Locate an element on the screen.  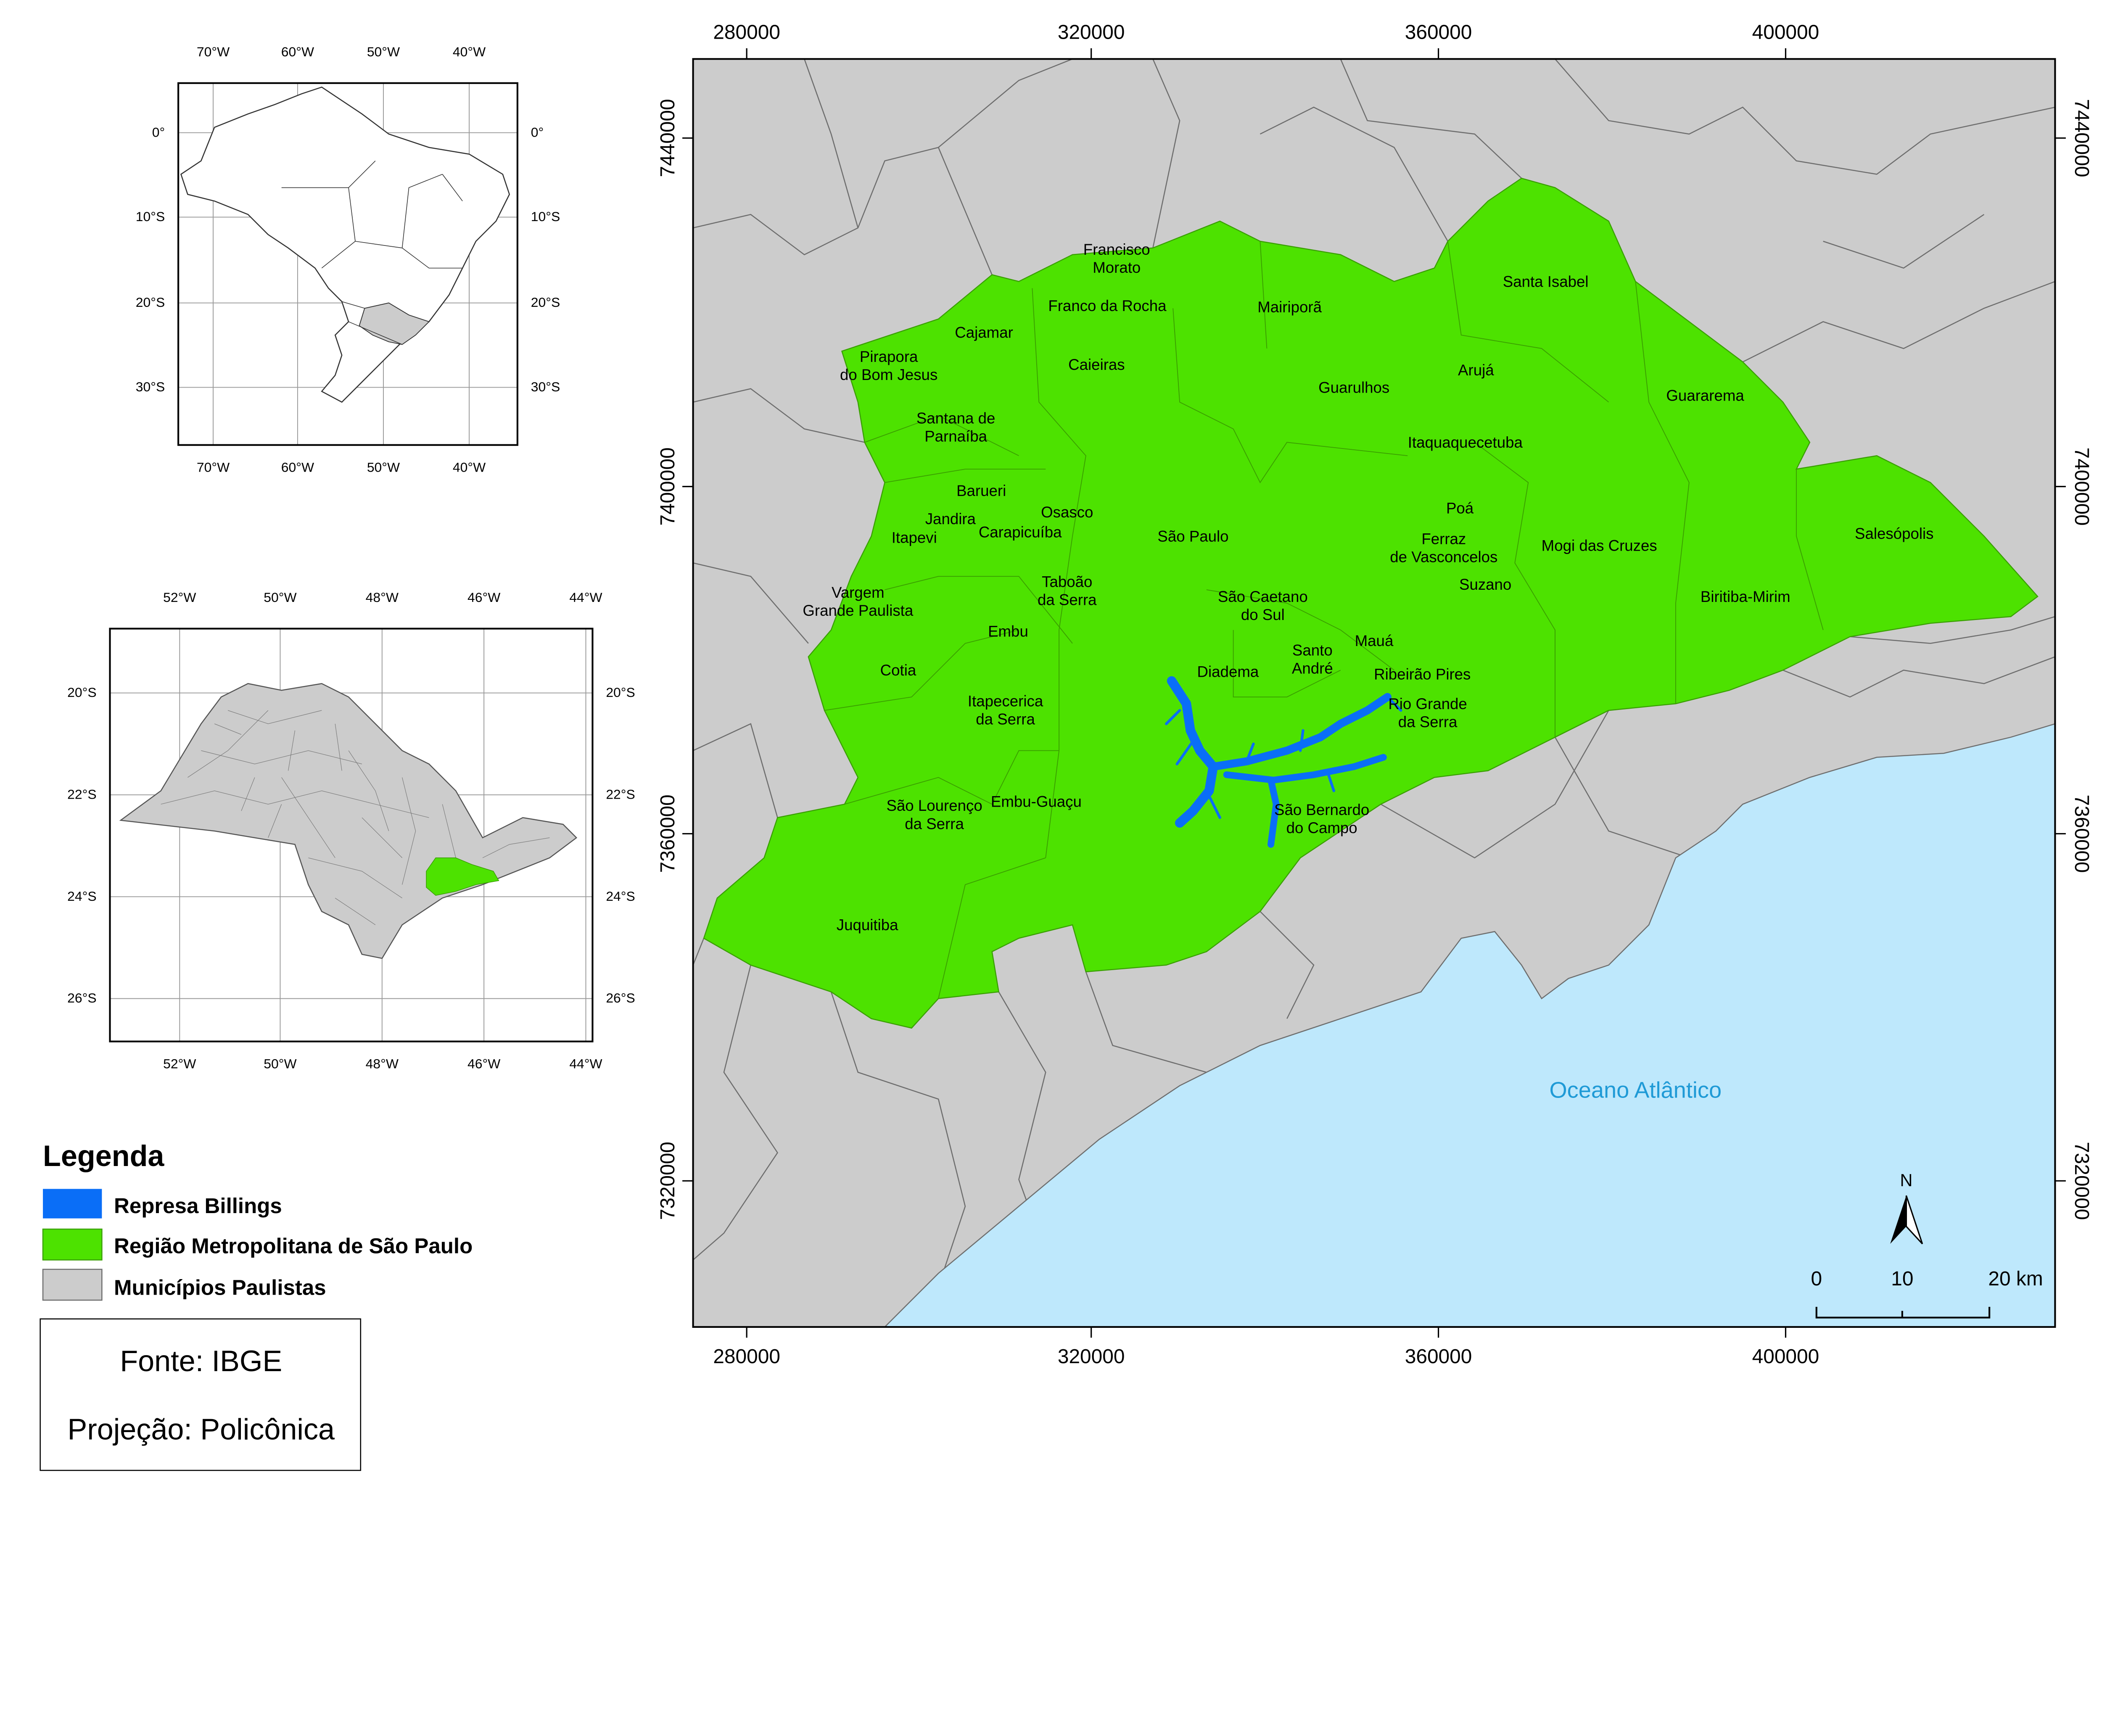
y-tick-label-left: 7400000 is located at coordinates (668, 486).